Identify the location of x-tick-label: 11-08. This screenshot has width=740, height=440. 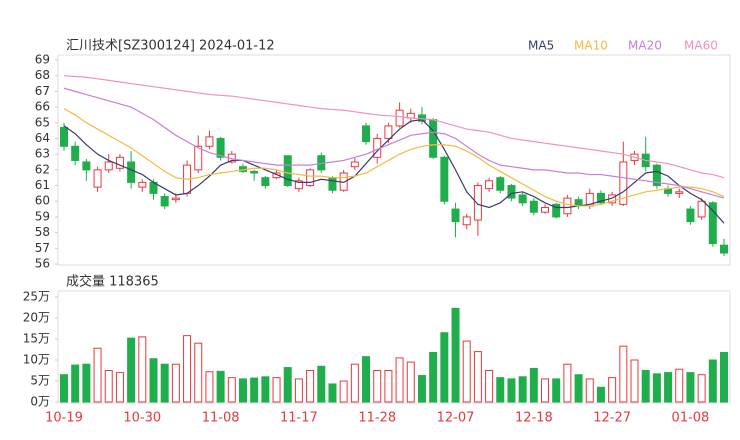
(221, 418).